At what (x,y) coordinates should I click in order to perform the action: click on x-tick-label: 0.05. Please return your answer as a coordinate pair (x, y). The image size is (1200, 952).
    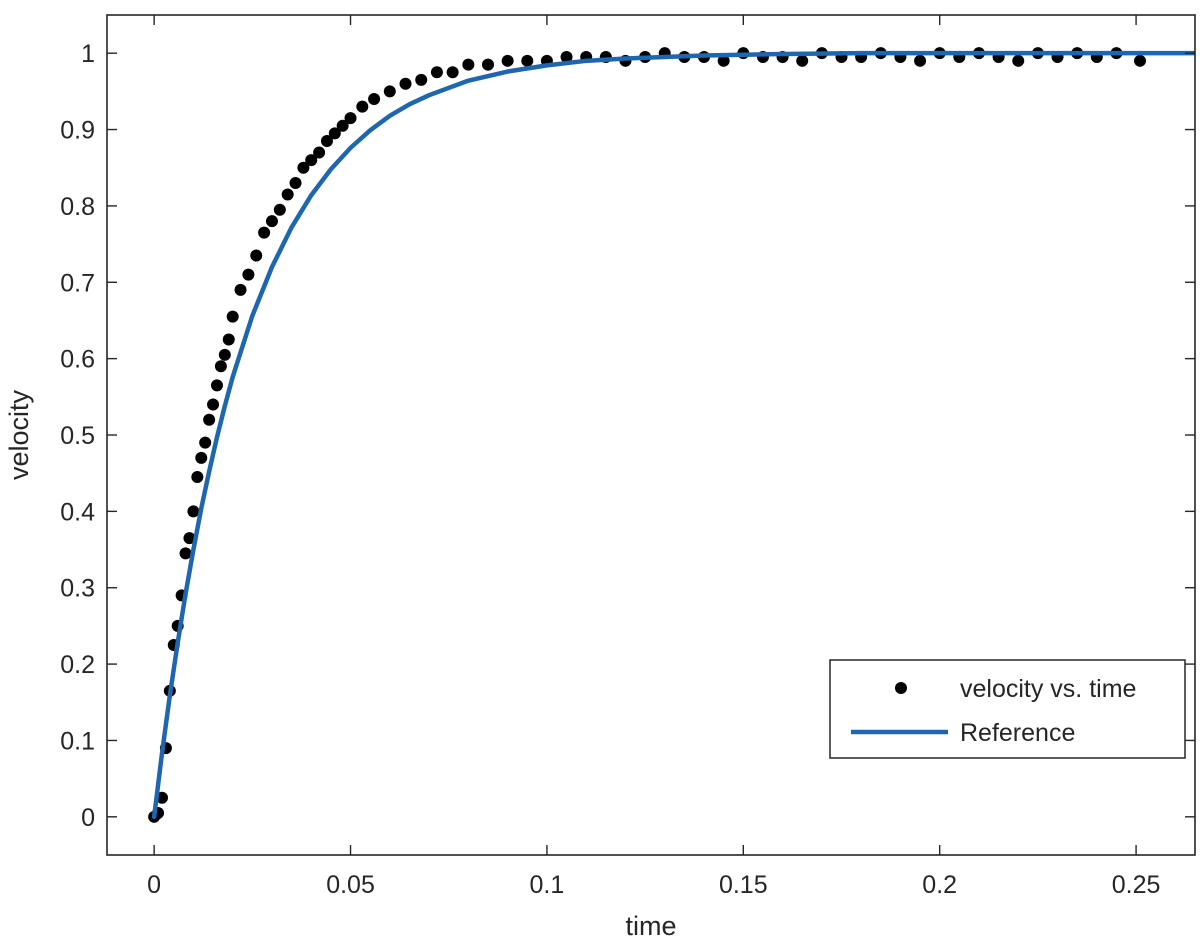
    Looking at the image, I should click on (350, 885).